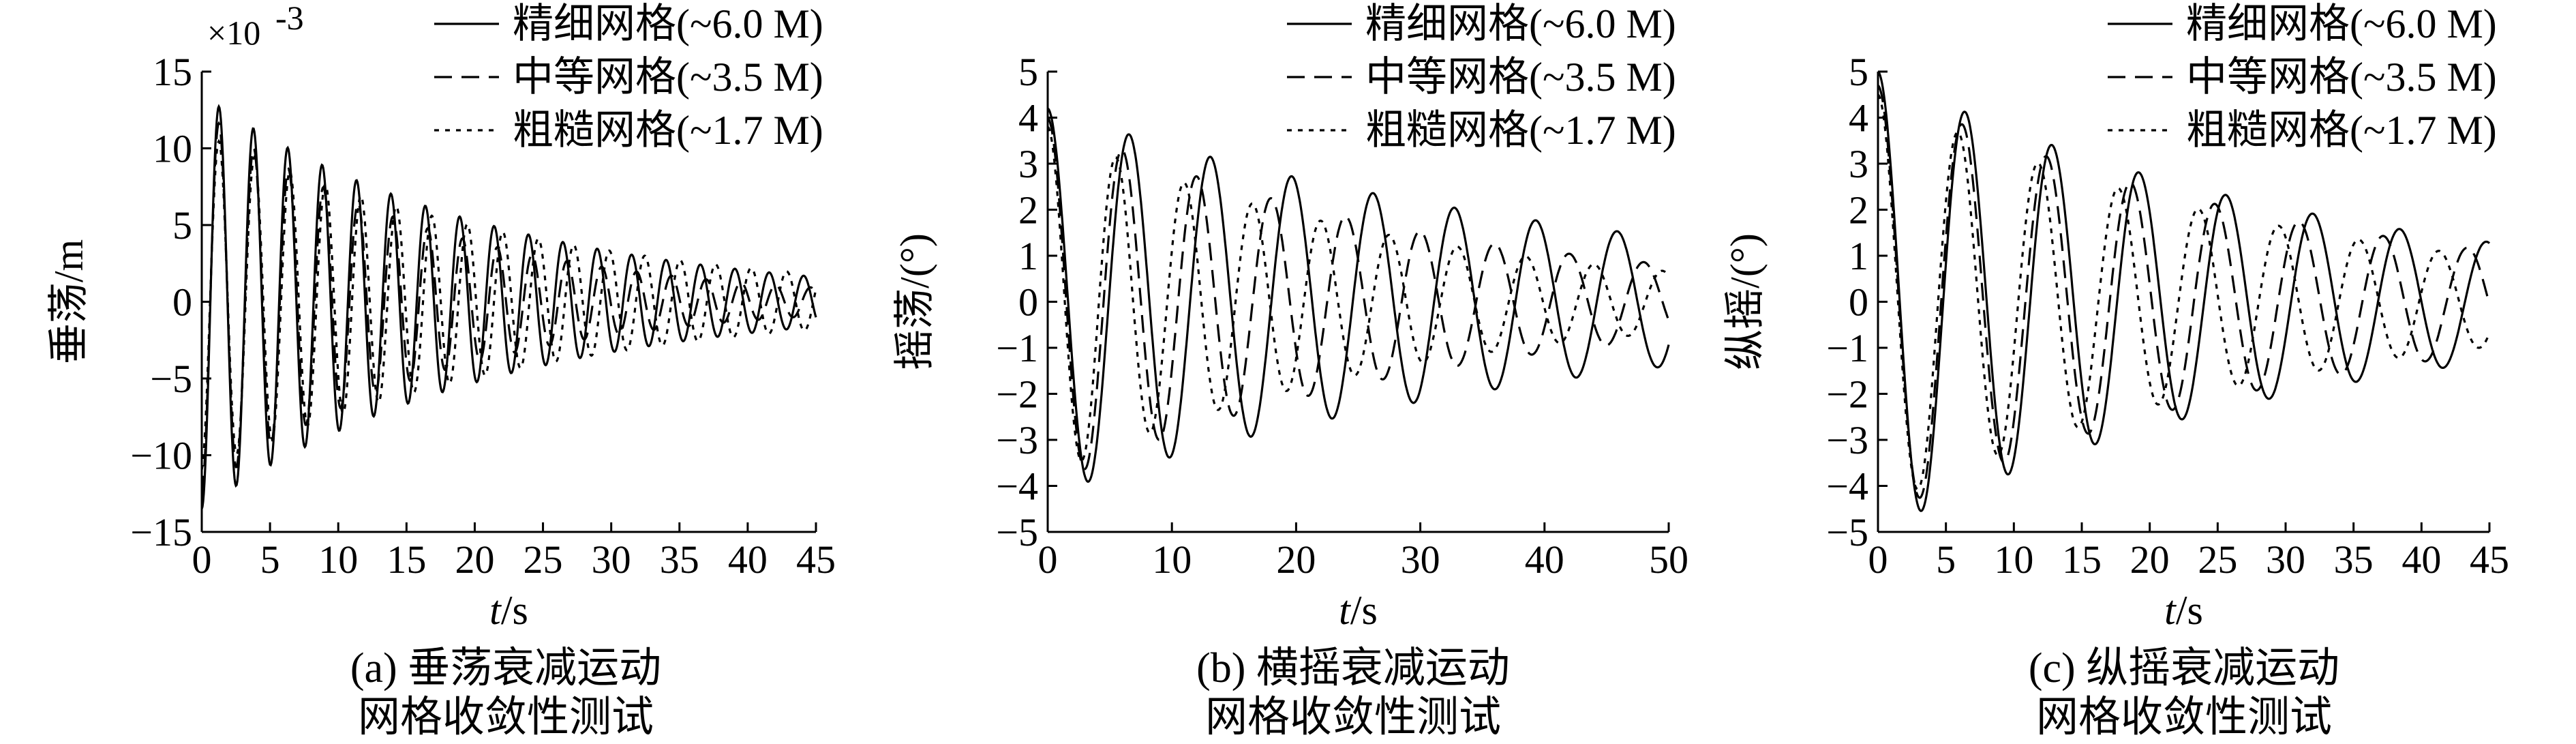 The width and height of the screenshot is (2576, 744). What do you see at coordinates (1669, 559) in the screenshot?
I see `x-tick-label: 50` at bounding box center [1669, 559].